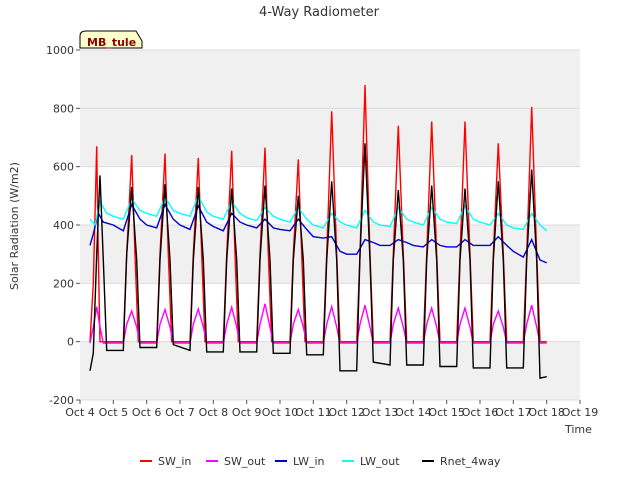  What do you see at coordinates (313, 412) in the screenshot?
I see `x-tick-label: Oct 11` at bounding box center [313, 412].